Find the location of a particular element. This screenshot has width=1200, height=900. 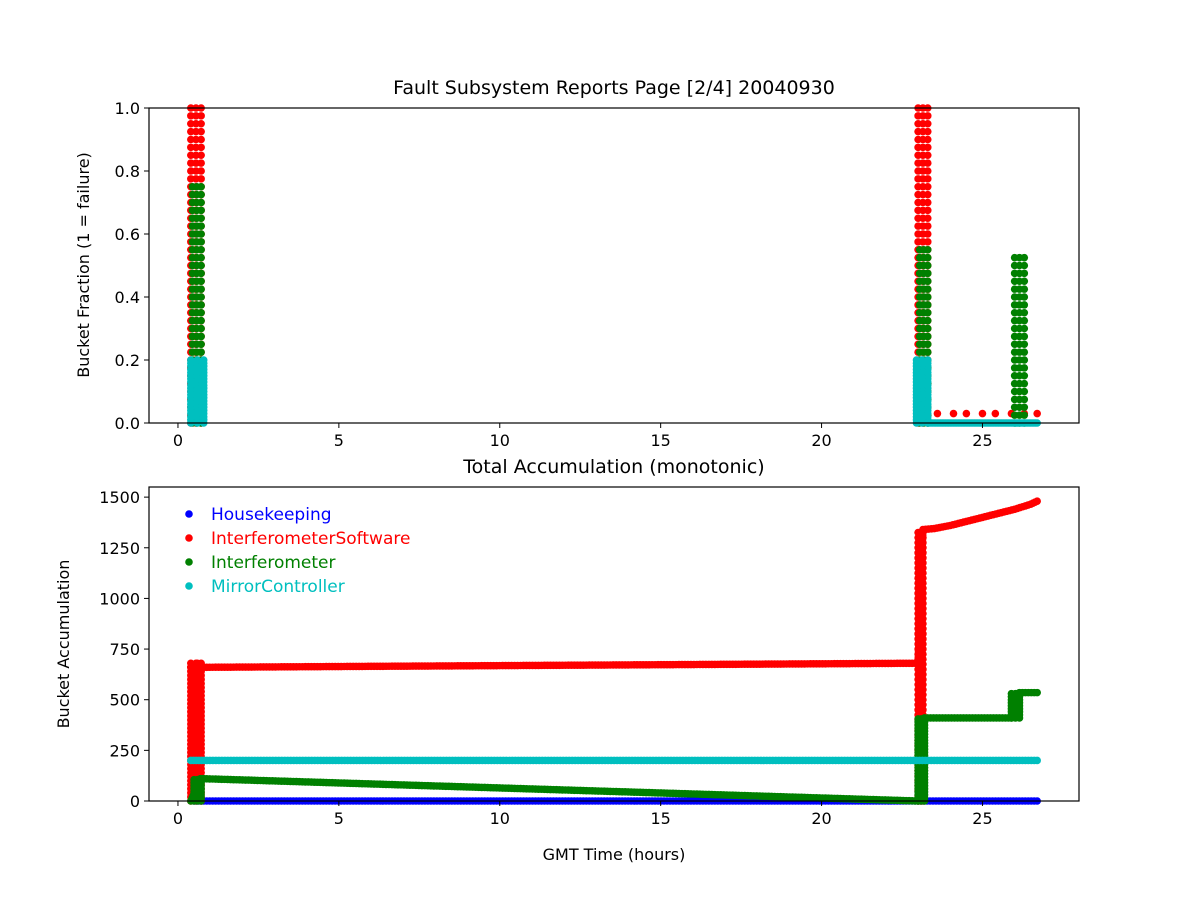

y-tick-label: 1000 is located at coordinates (119, 598).